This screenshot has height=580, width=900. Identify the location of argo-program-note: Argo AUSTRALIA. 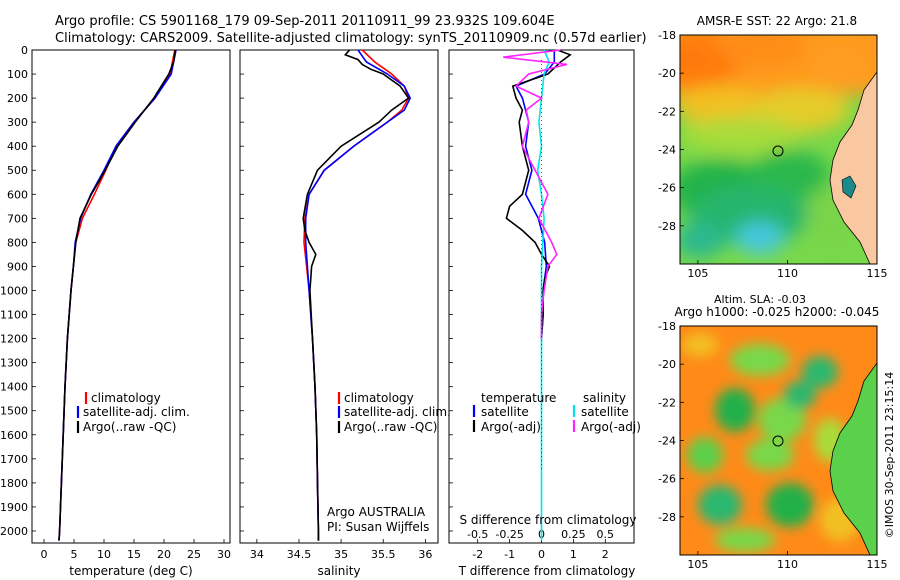
(376, 512).